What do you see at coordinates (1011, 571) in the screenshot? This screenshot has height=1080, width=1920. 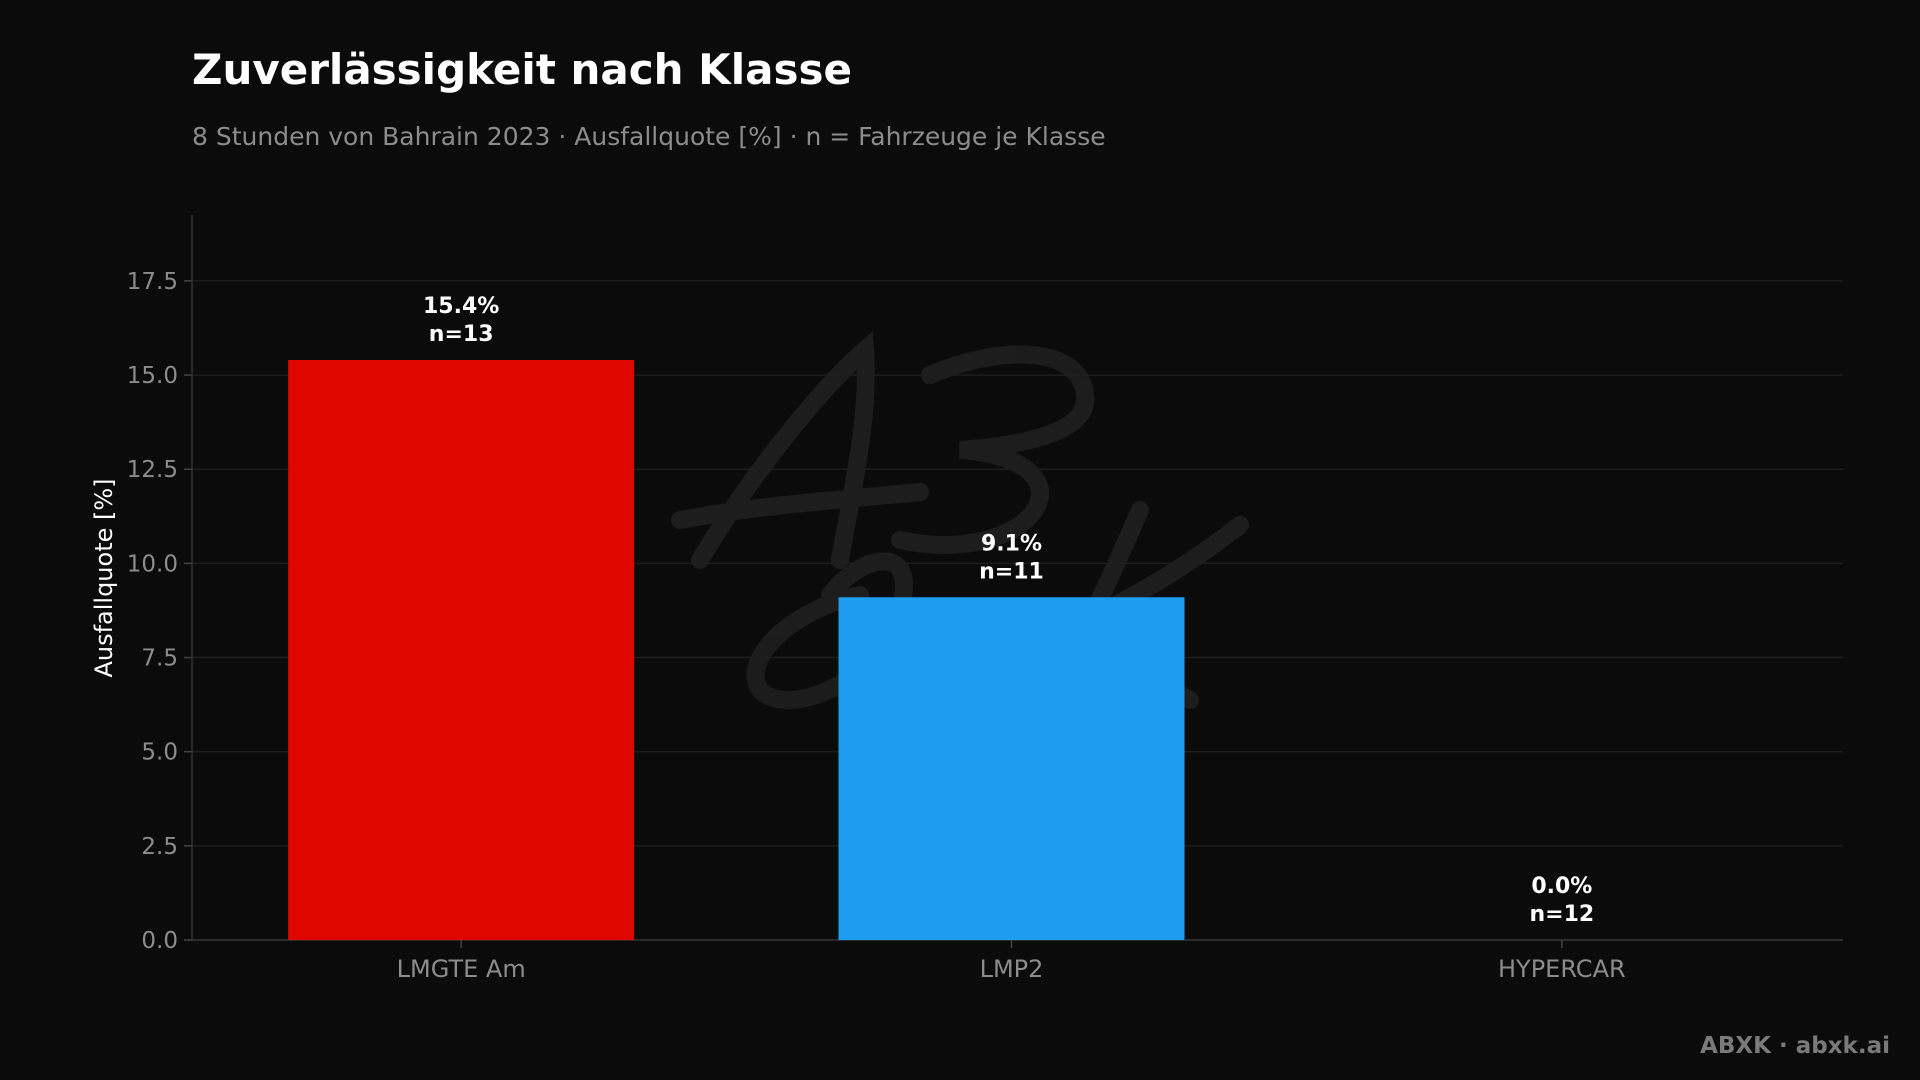 I see `data-label-count: n=11` at bounding box center [1011, 571].